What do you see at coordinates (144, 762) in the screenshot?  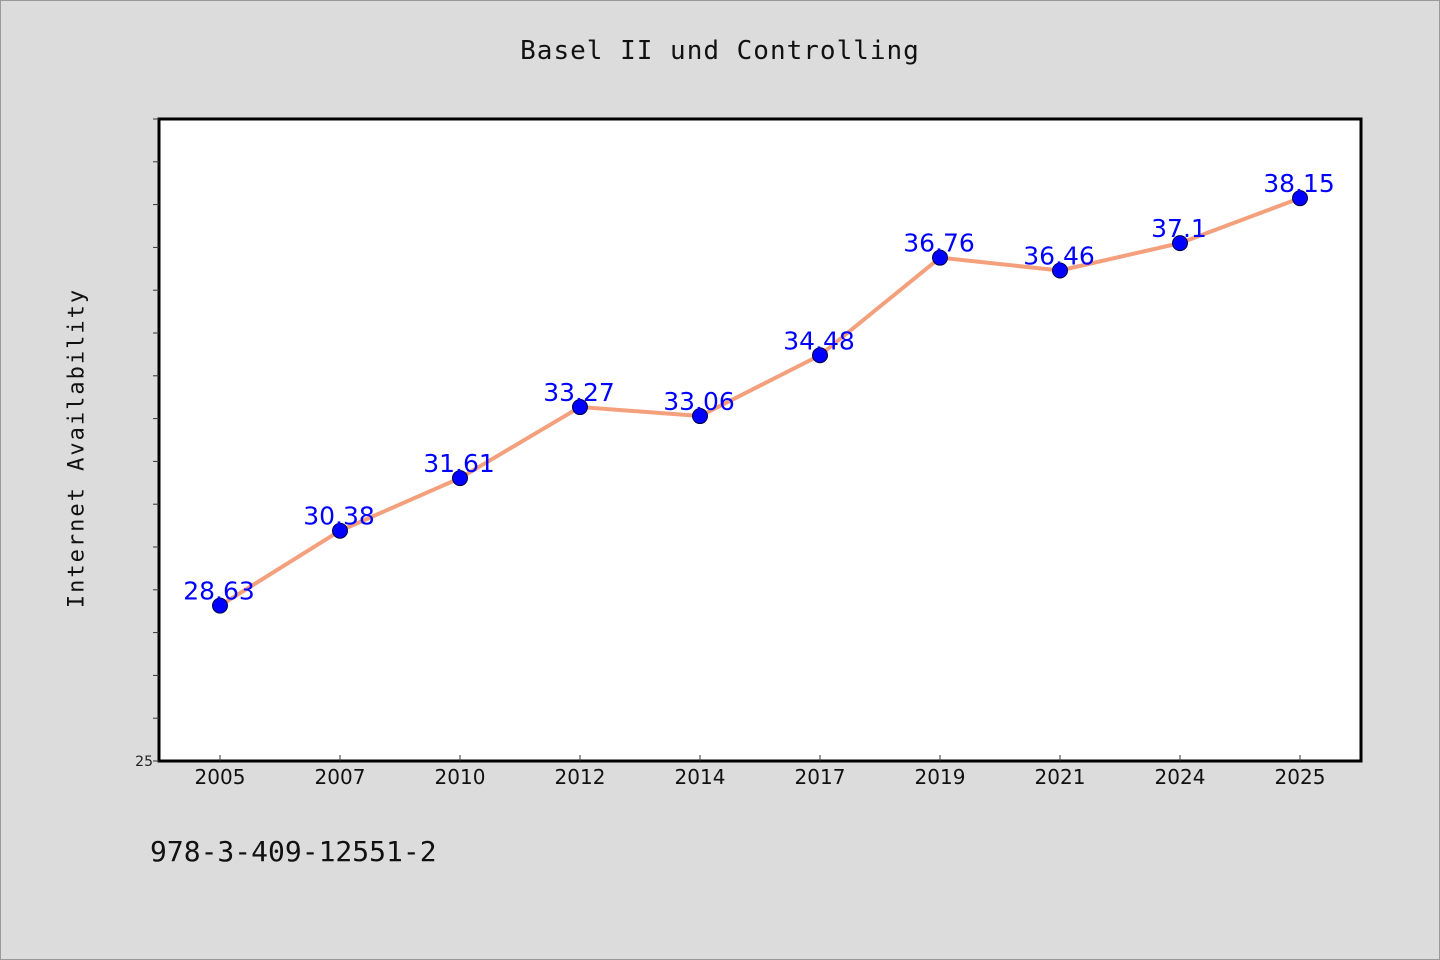 I see `y-tick-label: 25` at bounding box center [144, 762].